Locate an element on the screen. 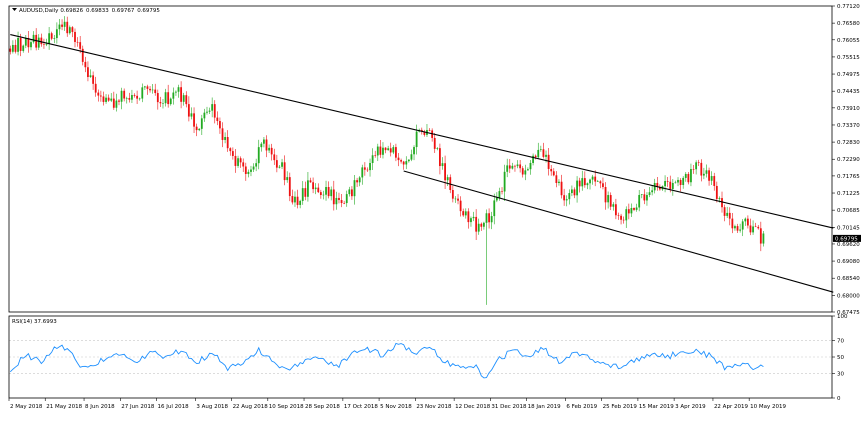  x-tick-label: 10 Sep 2018 is located at coordinates (286, 407).